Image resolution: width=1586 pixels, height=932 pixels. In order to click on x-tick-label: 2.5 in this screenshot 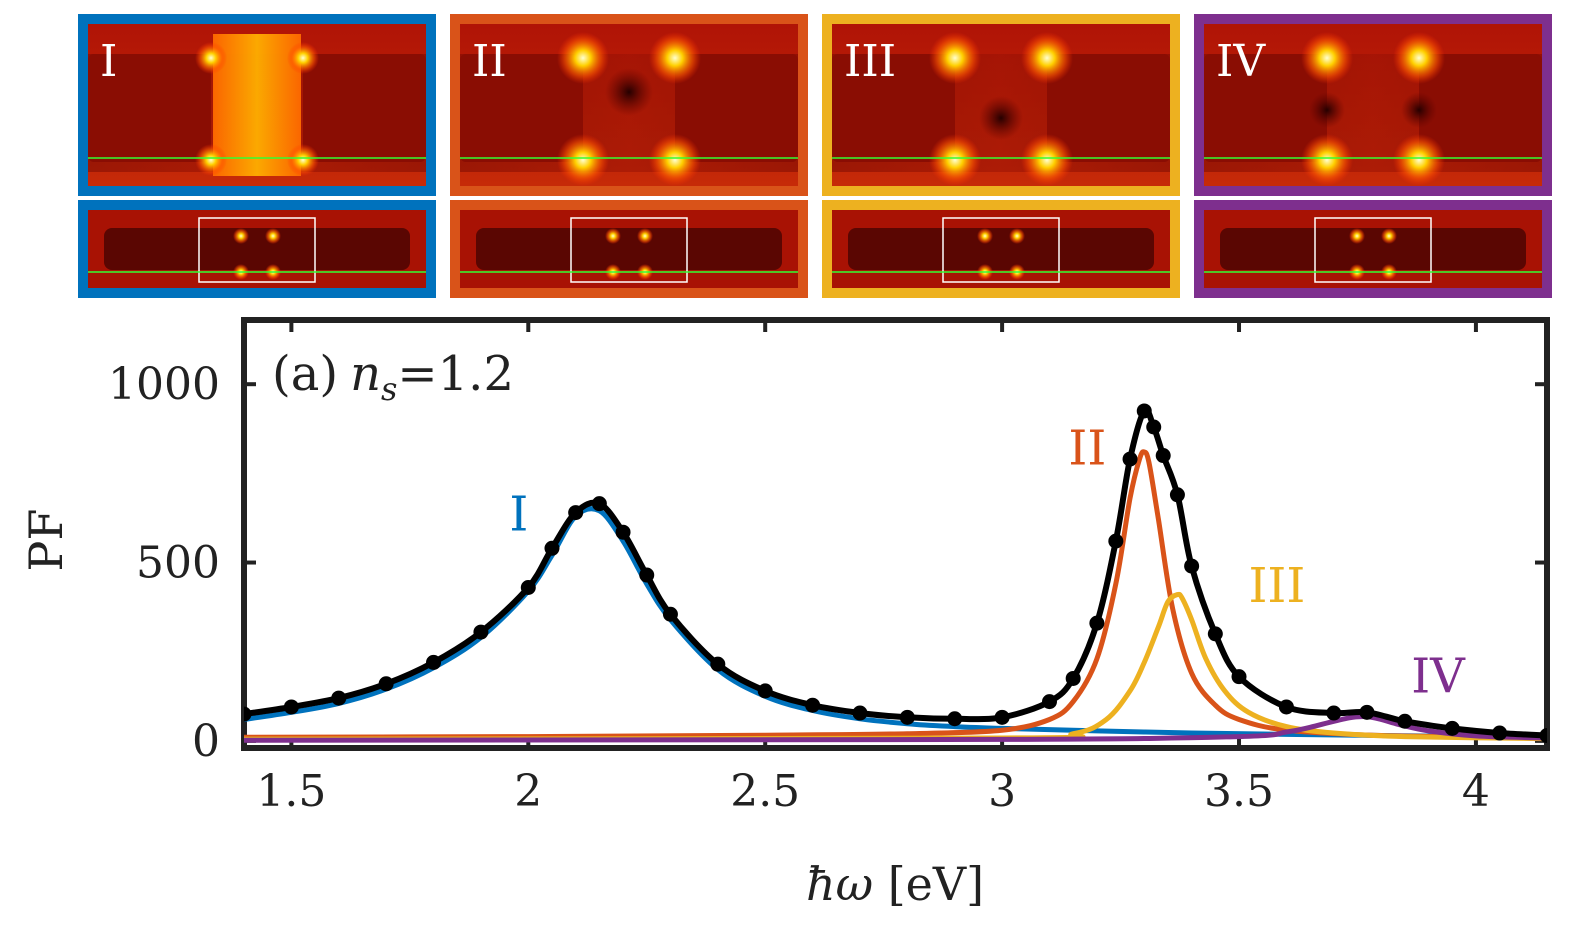, I will do `click(765, 791)`.